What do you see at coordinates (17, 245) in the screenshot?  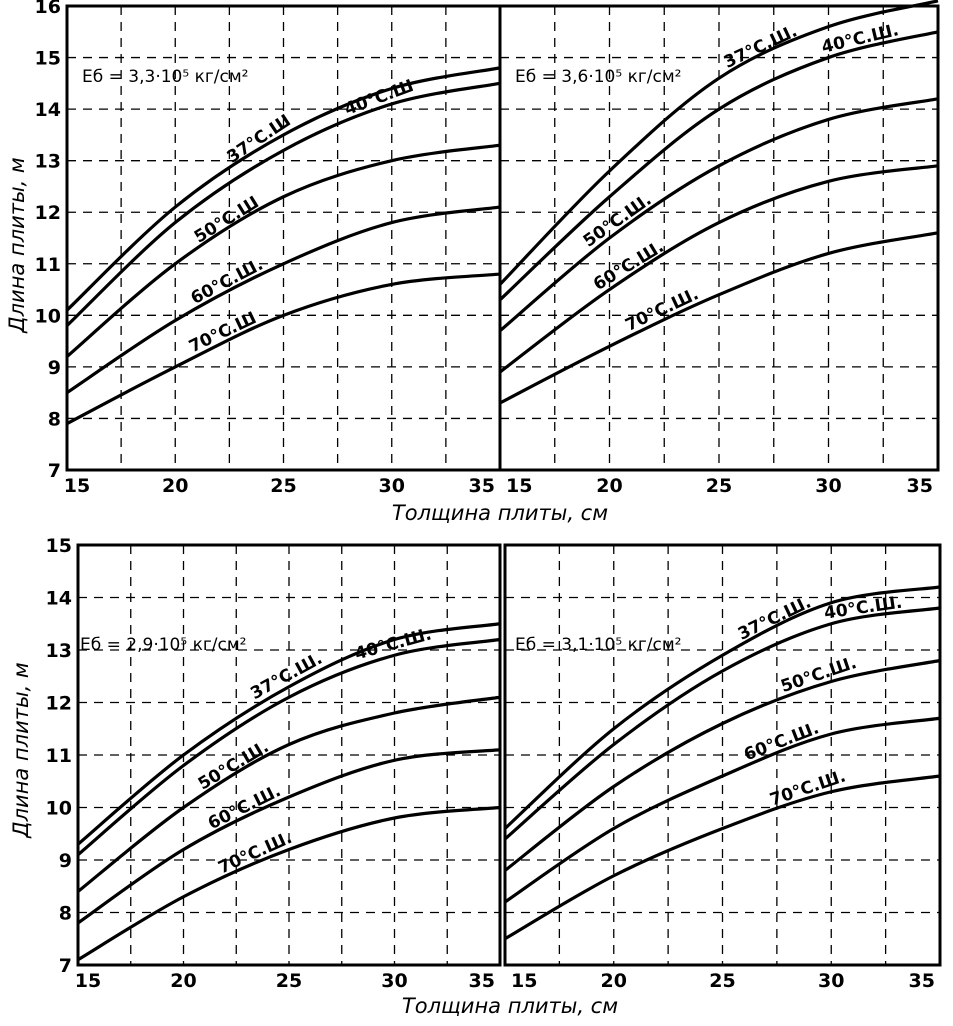 I see `y-axis-label-top: Длина плиты, м` at bounding box center [17, 245].